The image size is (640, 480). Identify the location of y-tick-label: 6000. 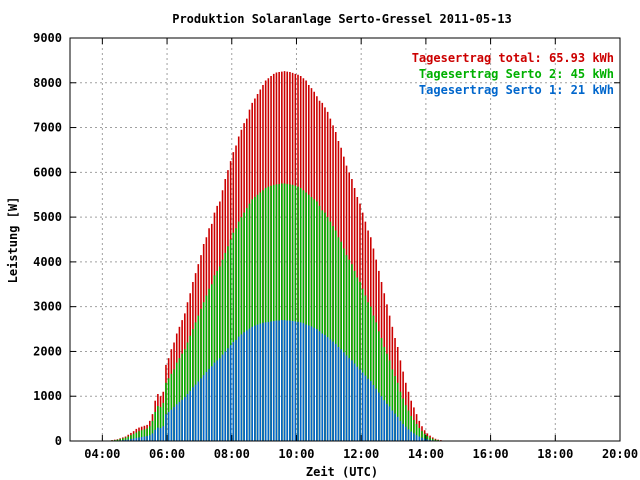
(47, 172).